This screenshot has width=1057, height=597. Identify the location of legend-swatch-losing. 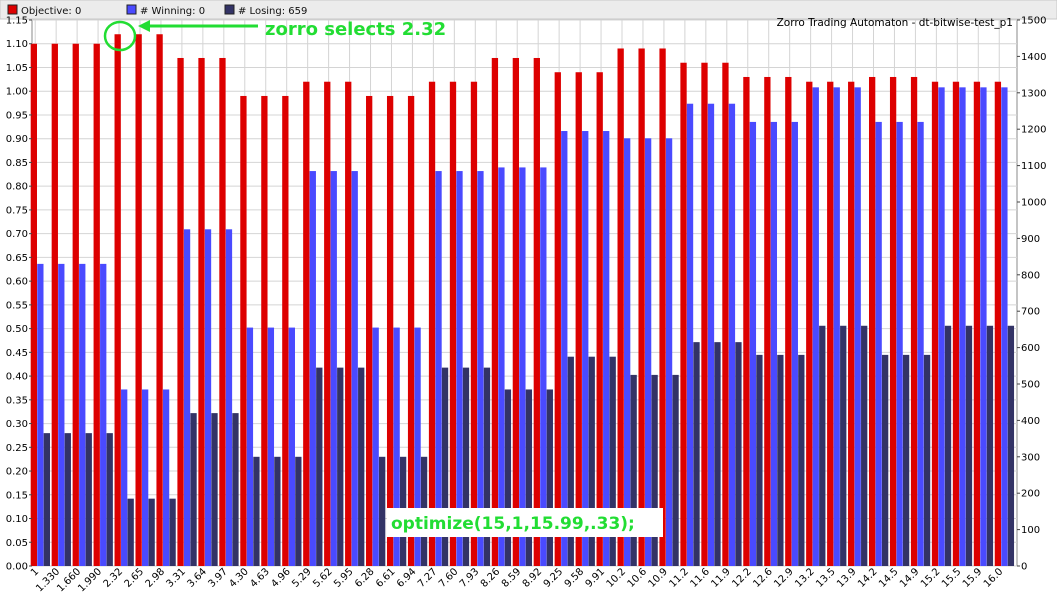
(229, 9).